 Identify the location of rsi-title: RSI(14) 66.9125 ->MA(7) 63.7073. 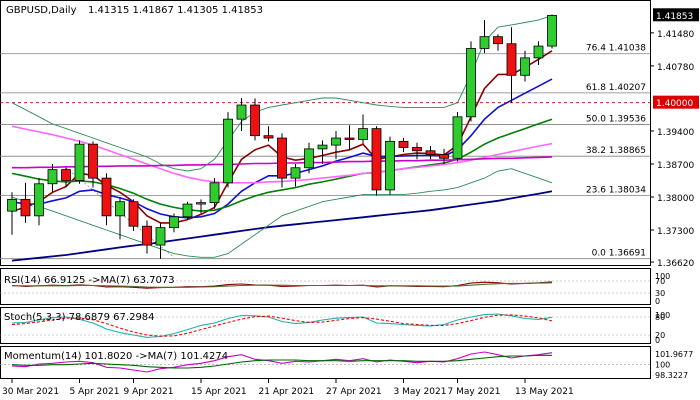
(89, 280).